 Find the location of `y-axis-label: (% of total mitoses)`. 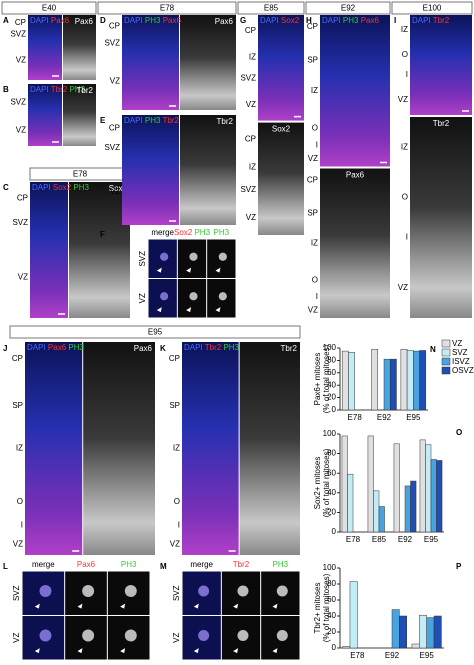

y-axis-label: (% of total mitoses) is located at coordinates (326, 607).